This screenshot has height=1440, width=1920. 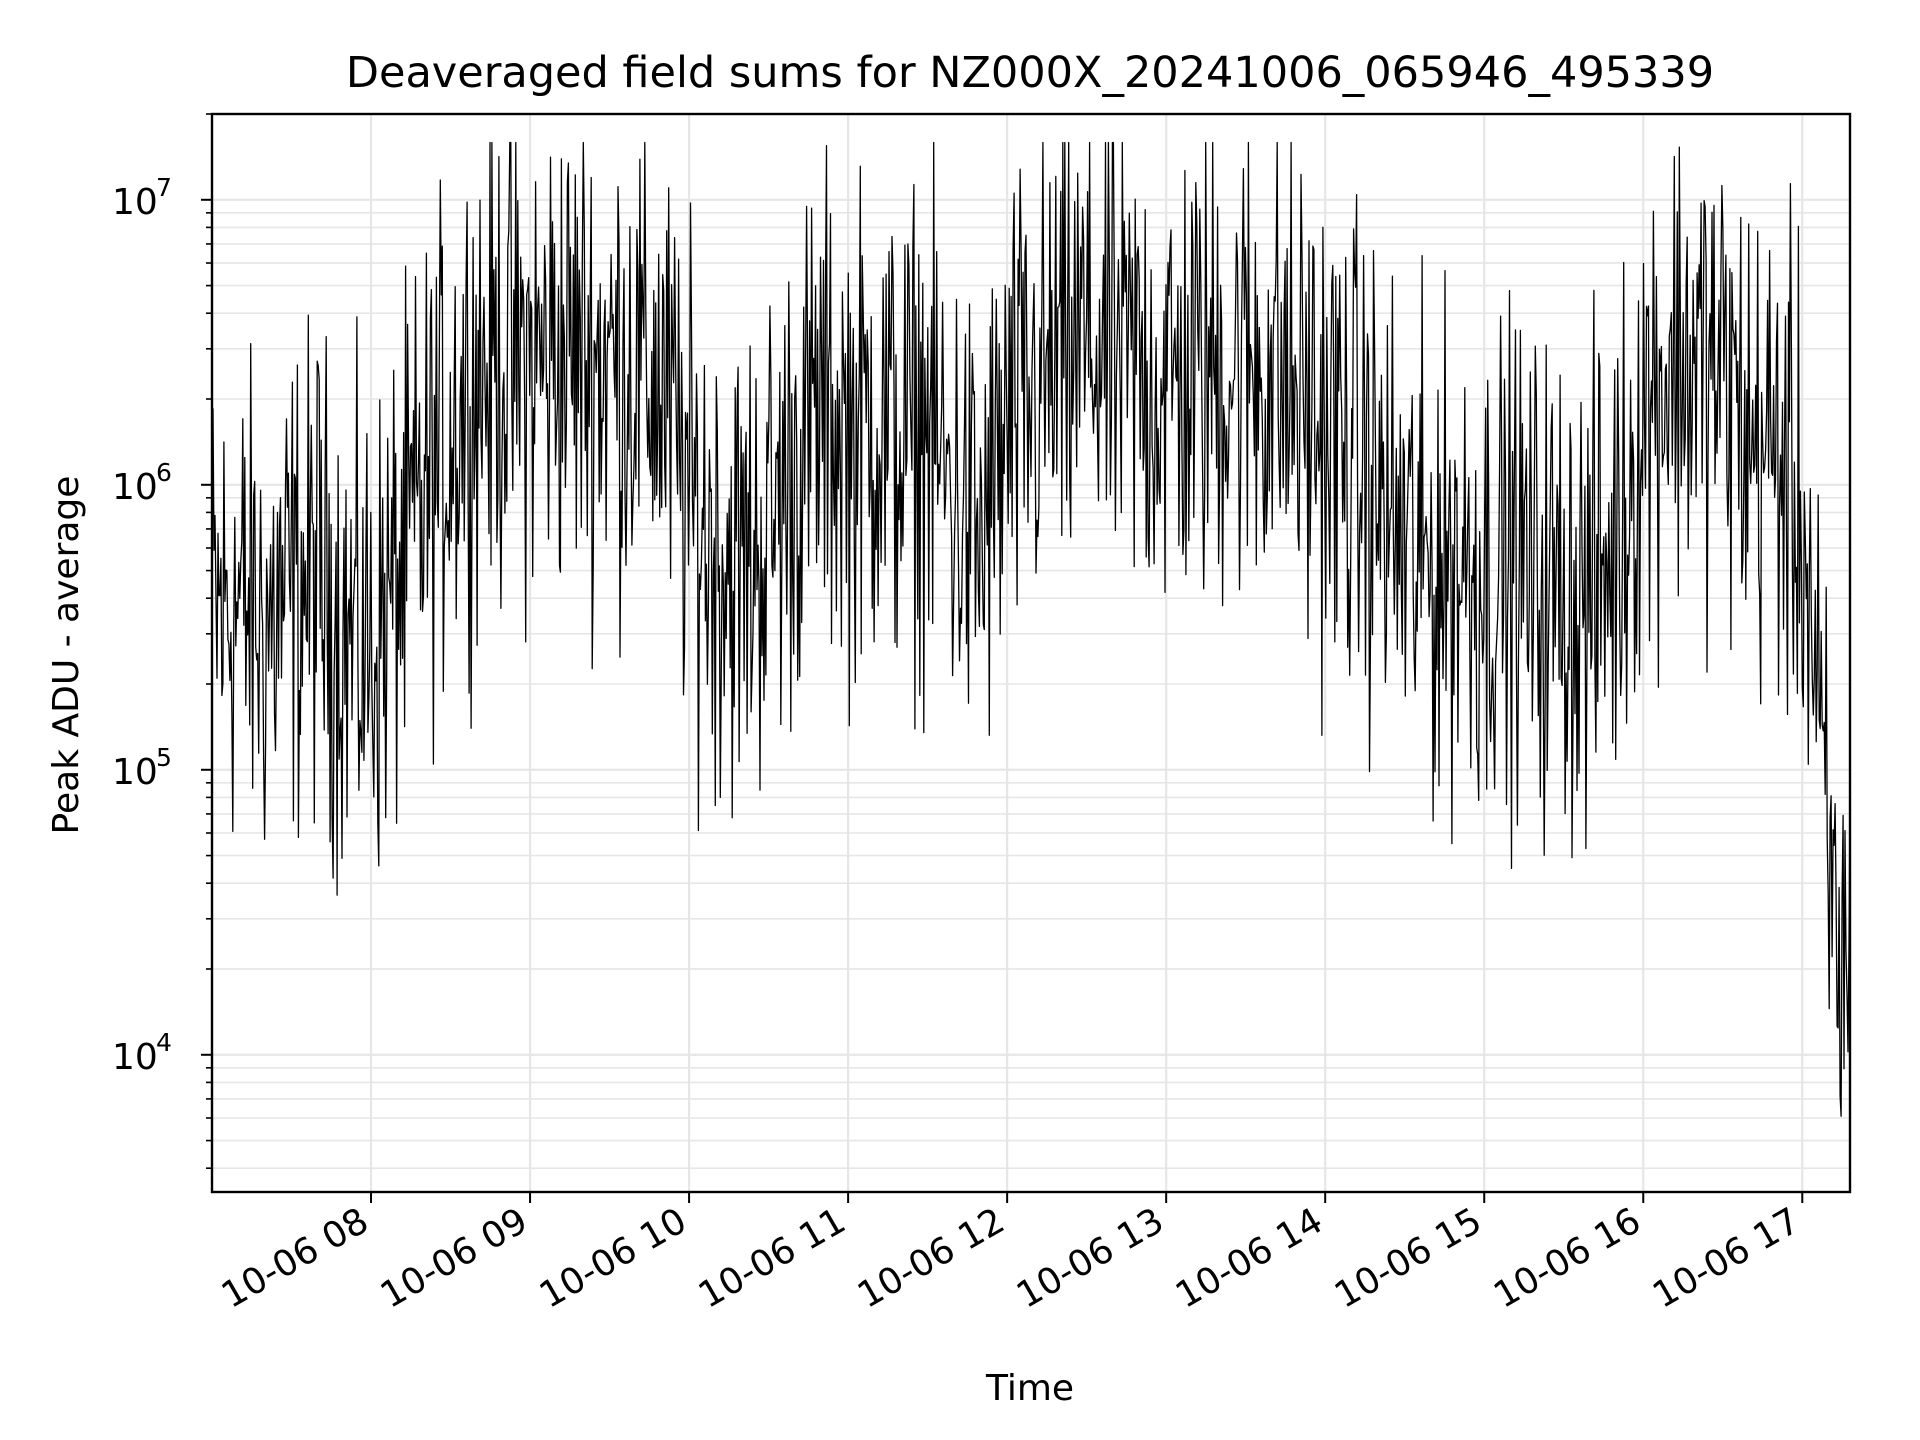 What do you see at coordinates (164, 757) in the screenshot?
I see `y-tick-exponent: 5` at bounding box center [164, 757].